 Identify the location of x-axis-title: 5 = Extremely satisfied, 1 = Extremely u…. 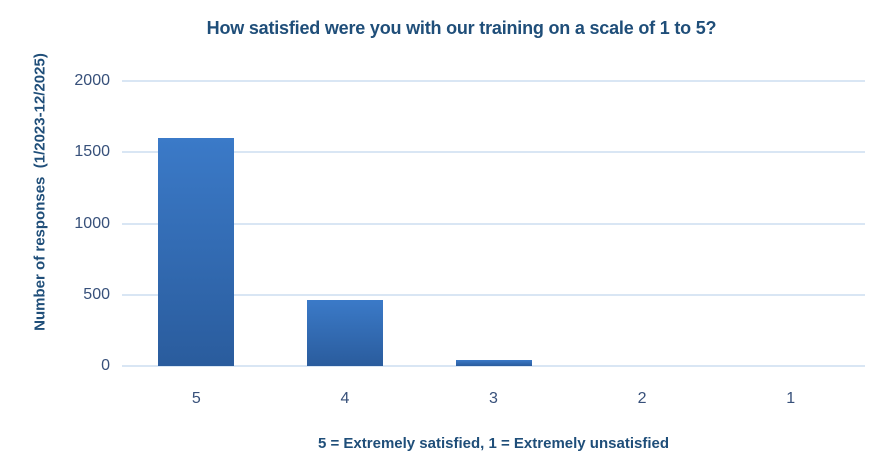
(493, 443).